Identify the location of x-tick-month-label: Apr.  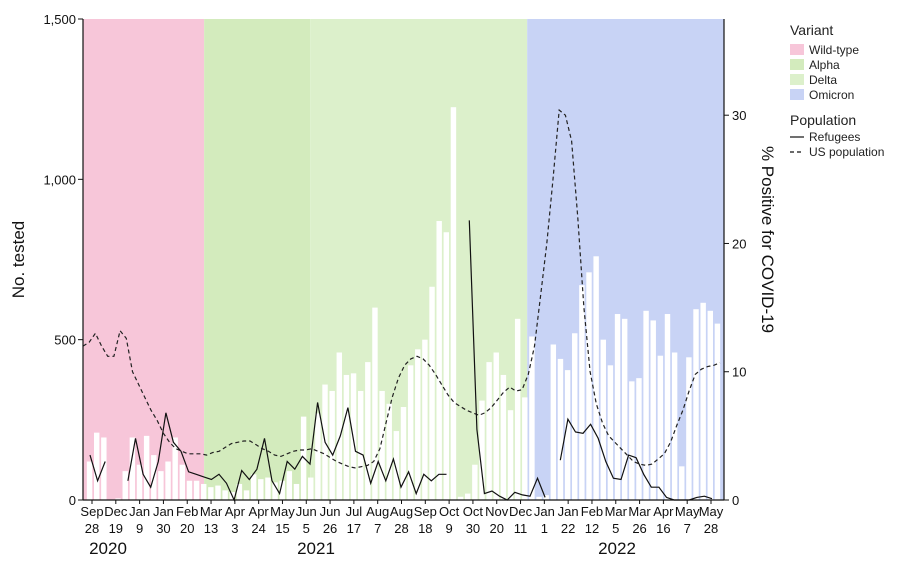
(663, 511).